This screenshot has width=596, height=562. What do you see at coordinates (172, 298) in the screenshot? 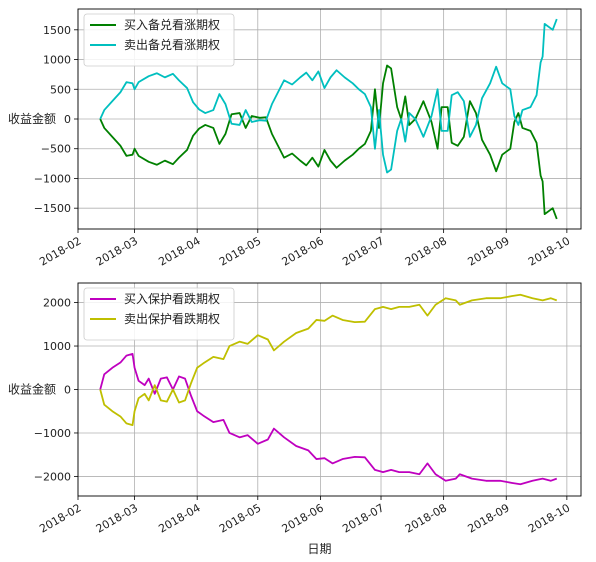
I see `legend-entry-1: 买入保护看跌期权` at bounding box center [172, 298].